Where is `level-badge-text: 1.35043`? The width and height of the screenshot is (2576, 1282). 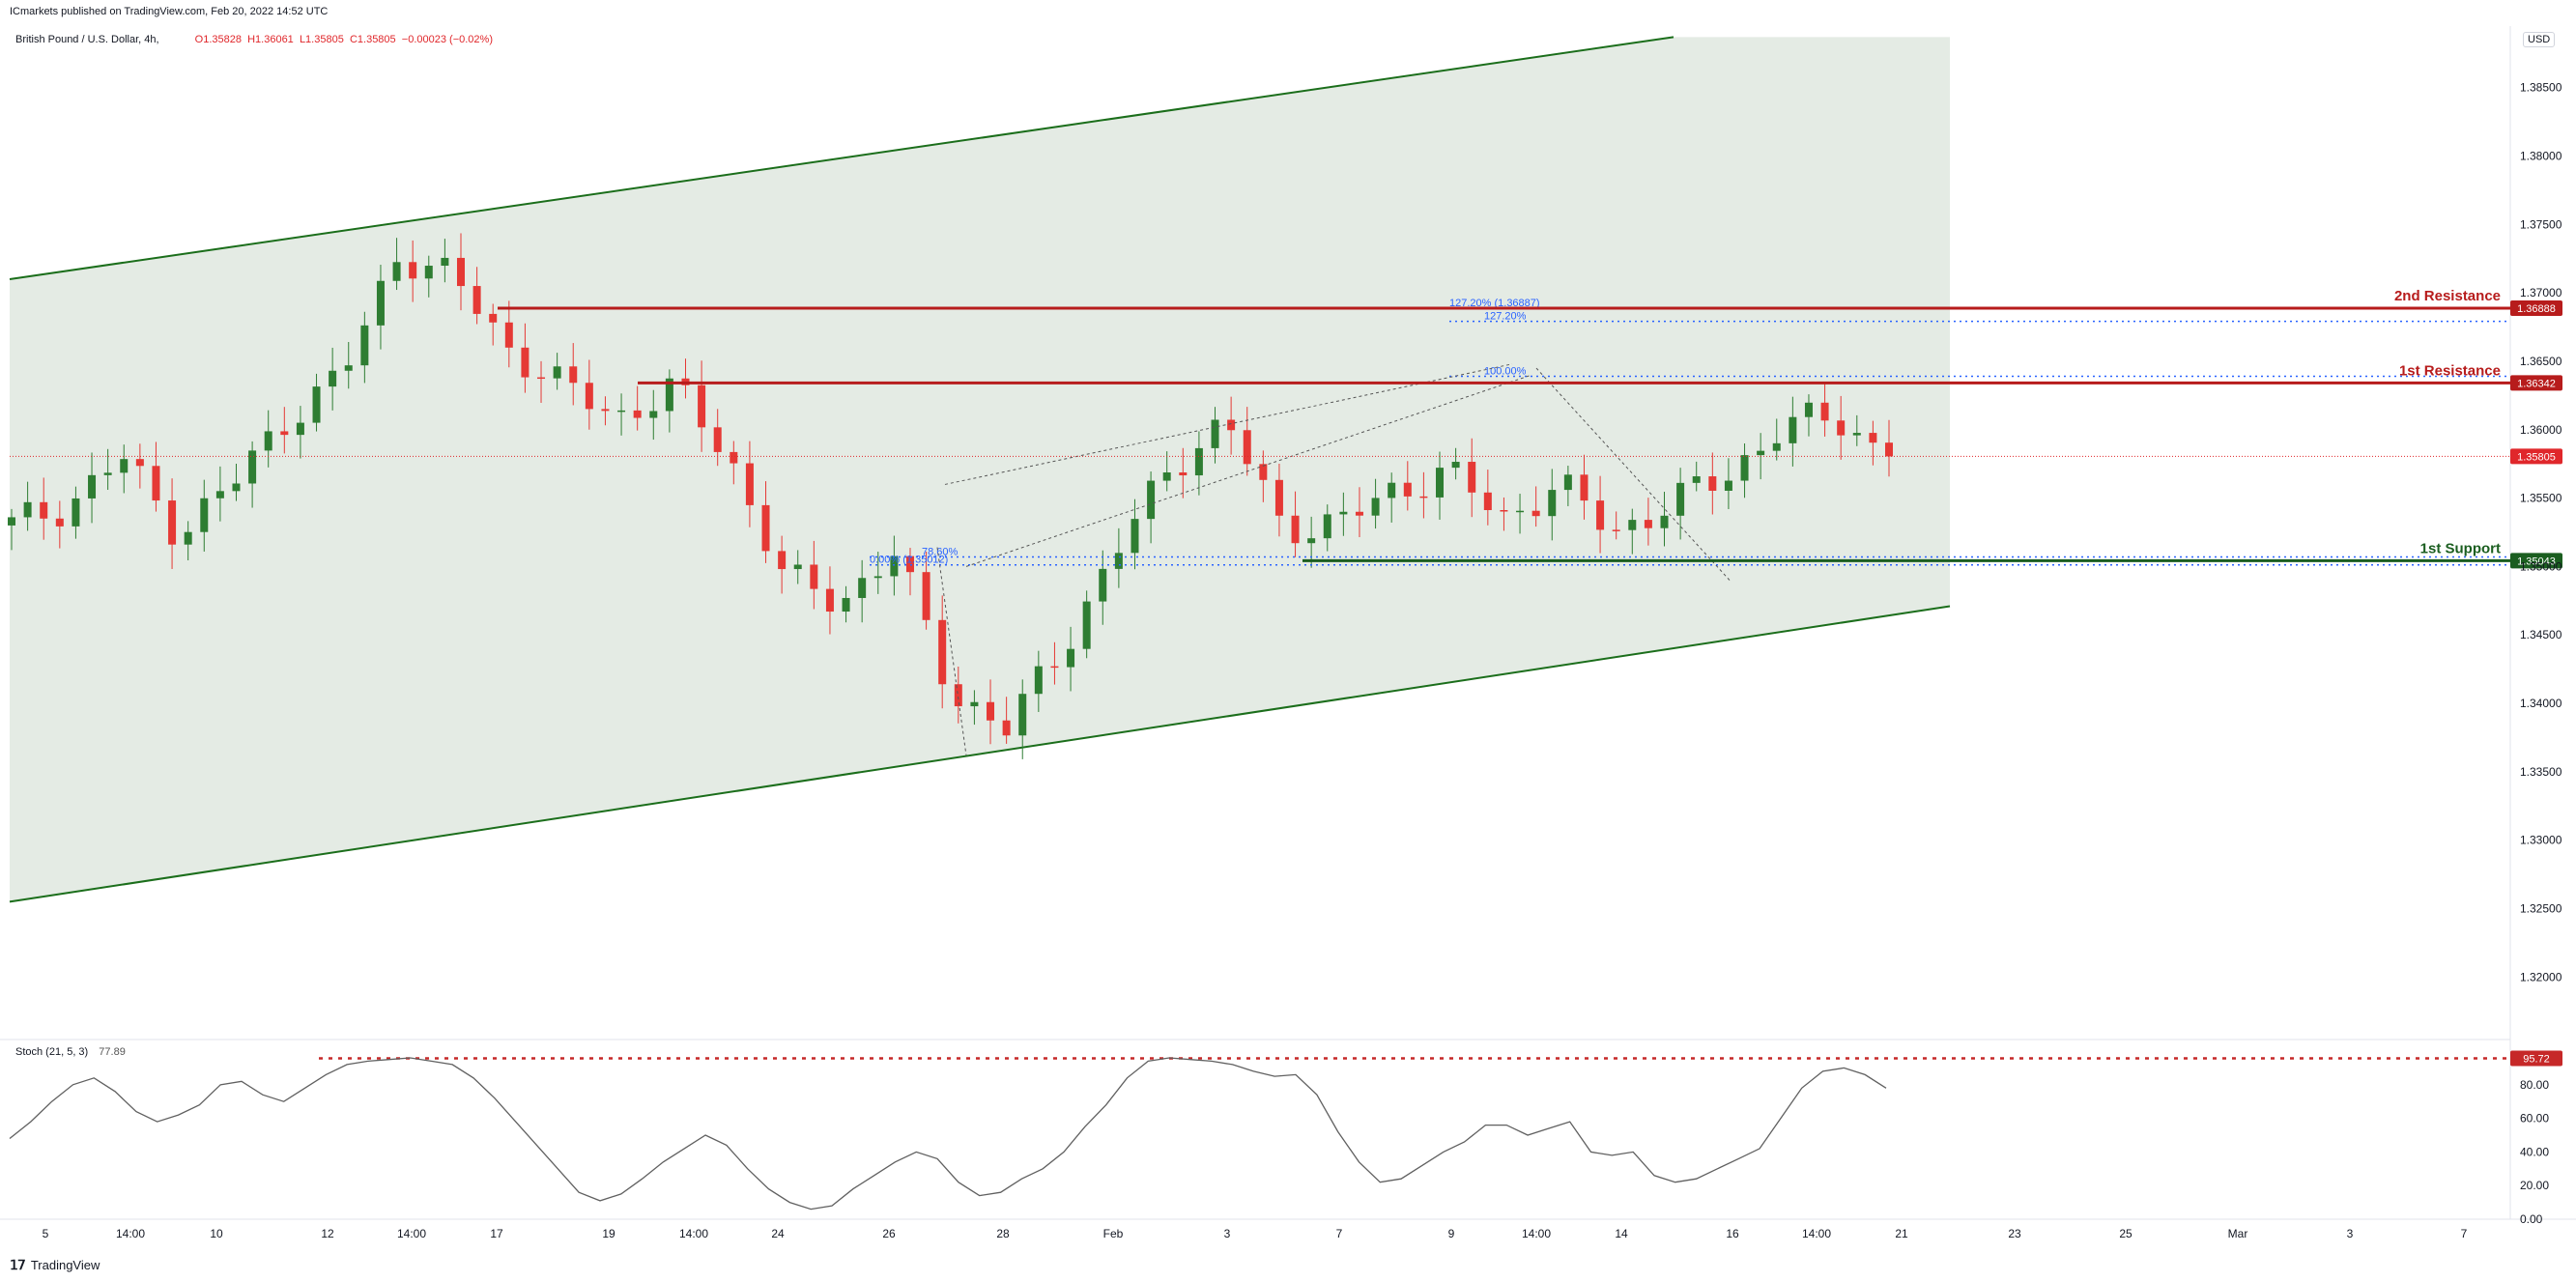 level-badge-text: 1.35043 is located at coordinates (2537, 562).